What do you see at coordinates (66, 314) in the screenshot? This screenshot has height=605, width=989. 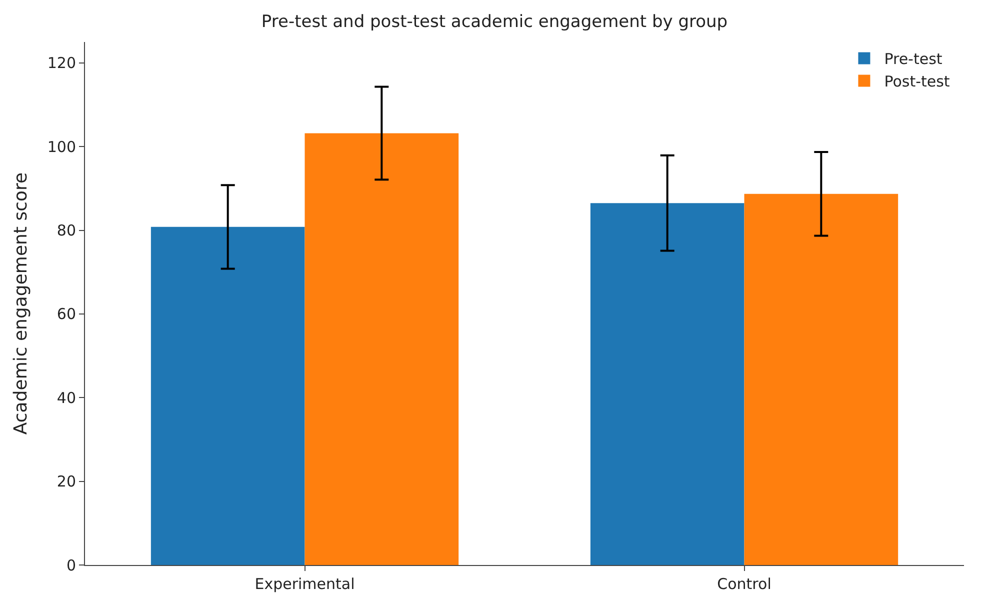 I see `y-tick-label: 60` at bounding box center [66, 314].